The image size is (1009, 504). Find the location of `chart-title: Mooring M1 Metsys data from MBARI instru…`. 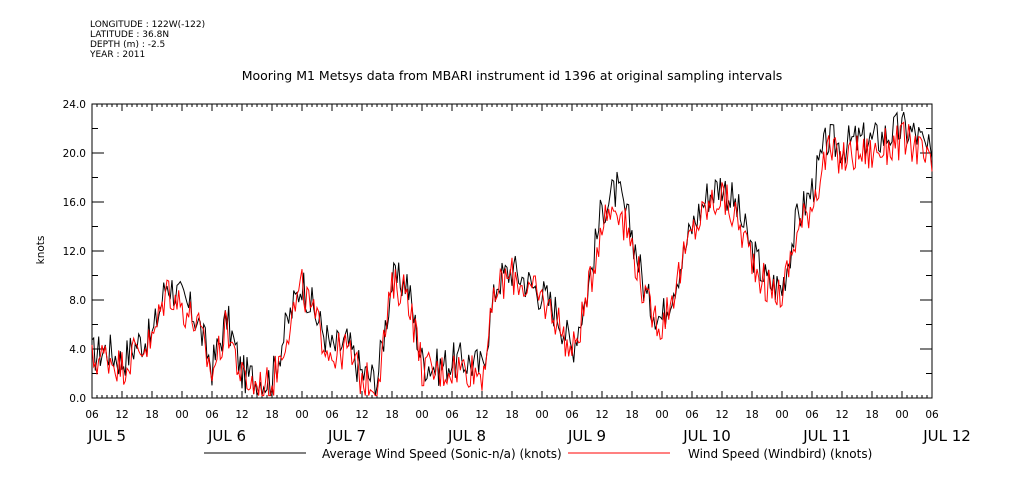

chart-title: Mooring M1 Metsys data from MBARI instru… is located at coordinates (512, 75).